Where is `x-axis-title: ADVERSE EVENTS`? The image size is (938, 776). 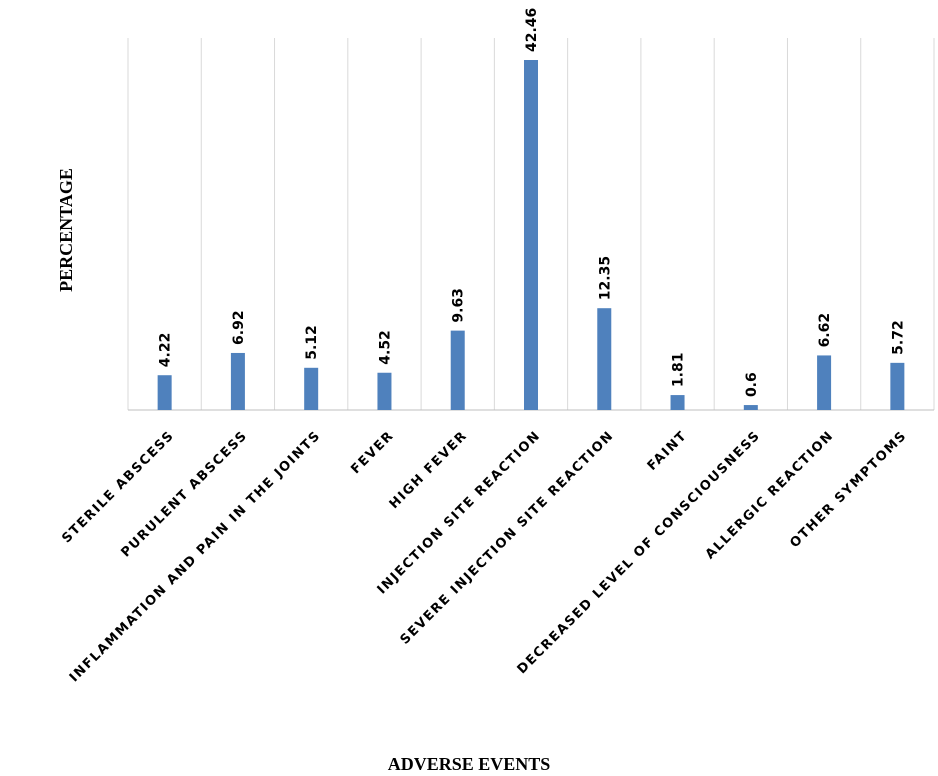
x-axis-title: ADVERSE EVENTS is located at coordinates (469, 764).